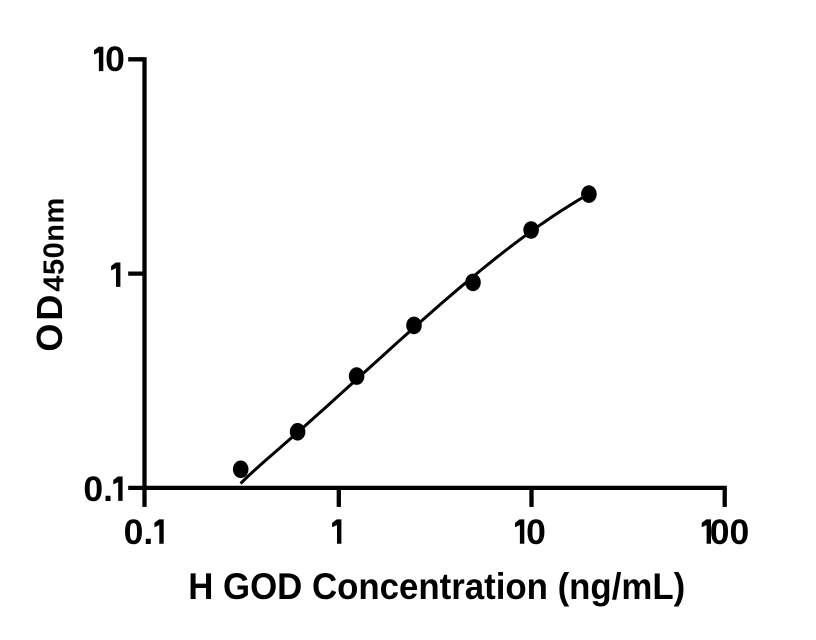 The image size is (816, 640). I want to click on svg-text: OD450nm, so click(49, 274).